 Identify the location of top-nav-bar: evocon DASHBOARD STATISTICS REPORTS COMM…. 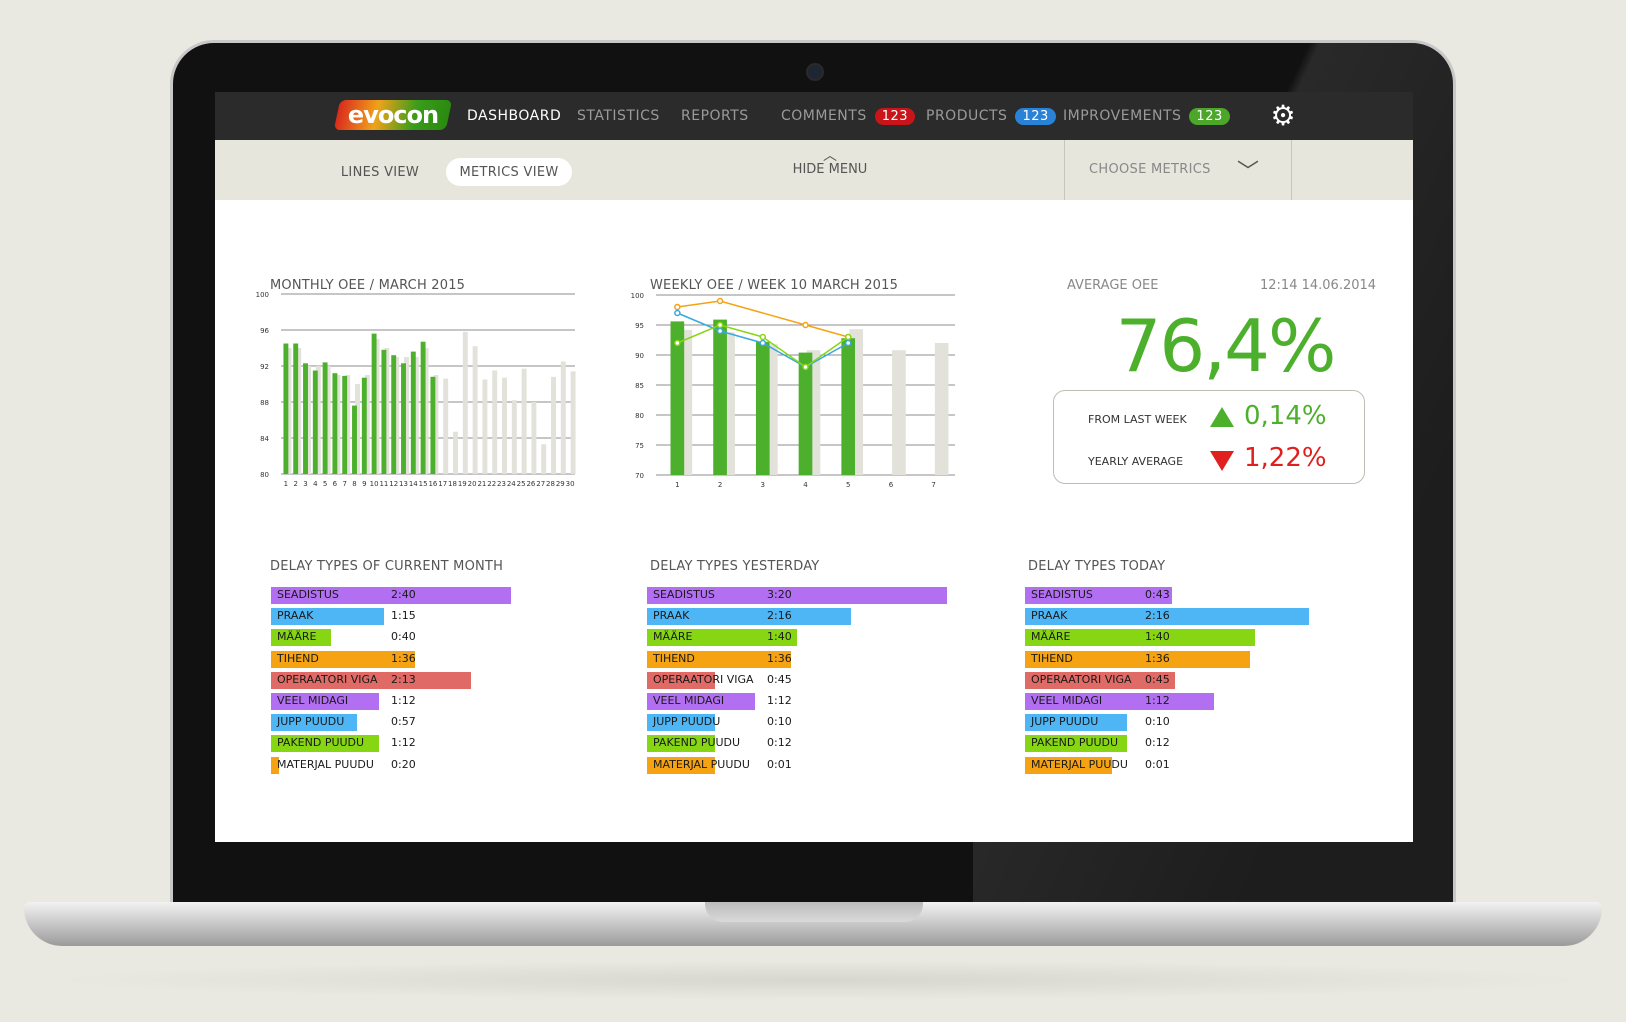
(814, 116).